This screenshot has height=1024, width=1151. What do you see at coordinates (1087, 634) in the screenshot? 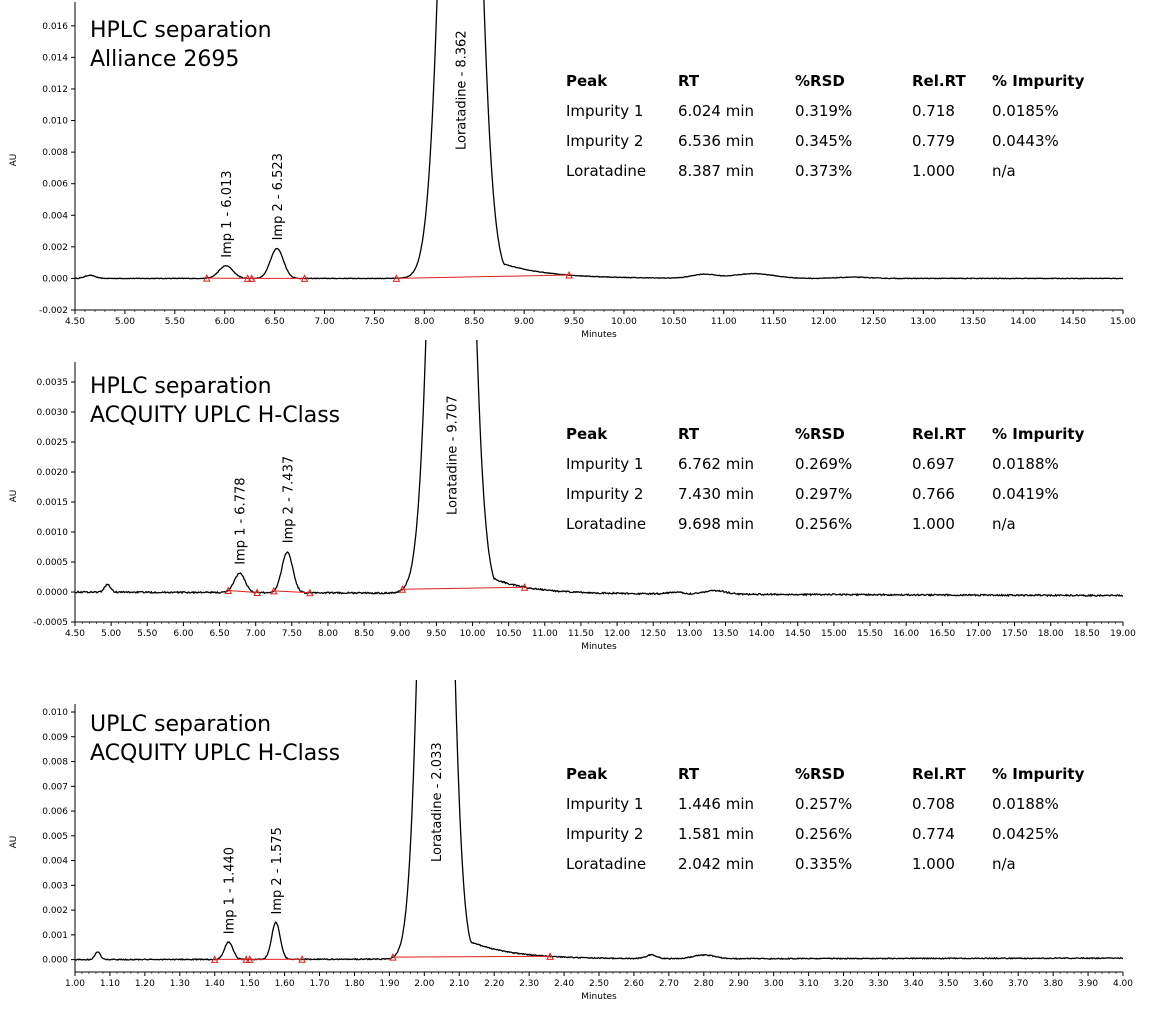
I see `x-tick-label: 18.50` at bounding box center [1087, 634].